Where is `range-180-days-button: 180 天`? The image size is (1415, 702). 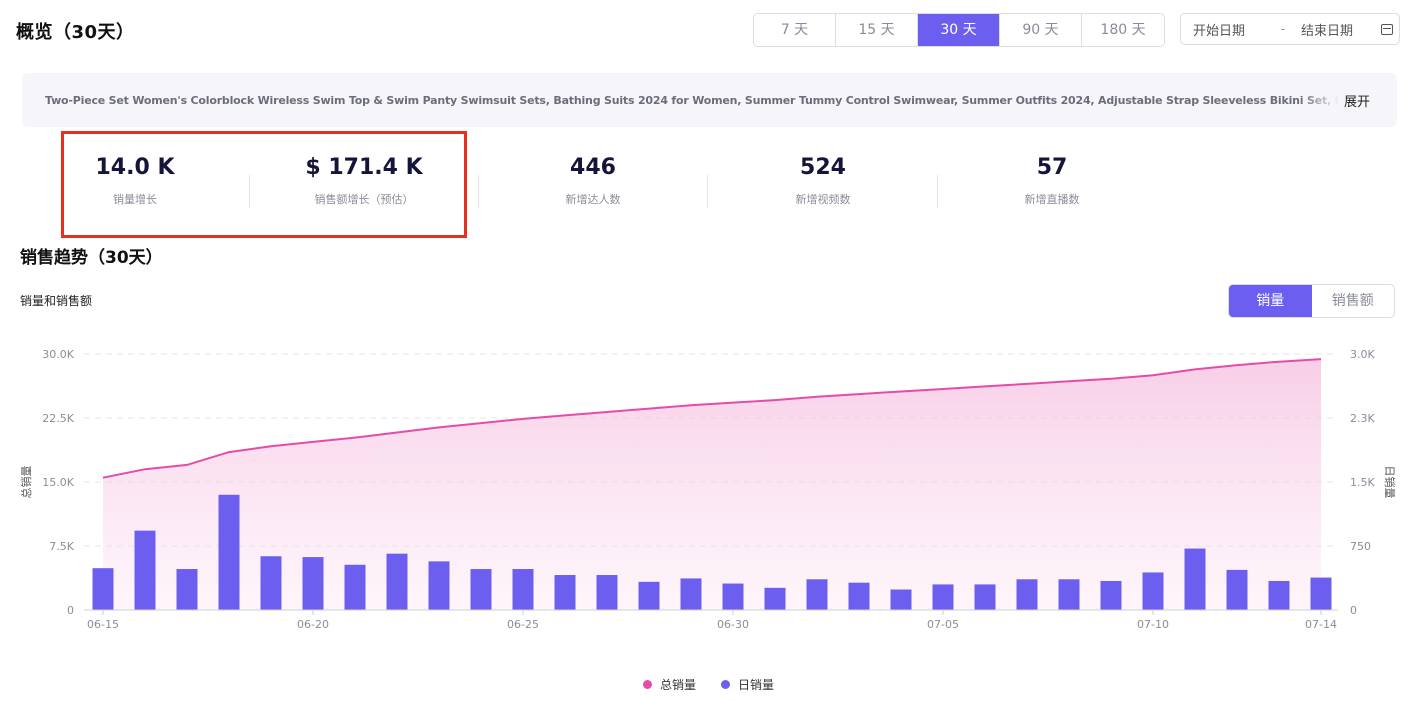 range-180-days-button: 180 天 is located at coordinates (1123, 30).